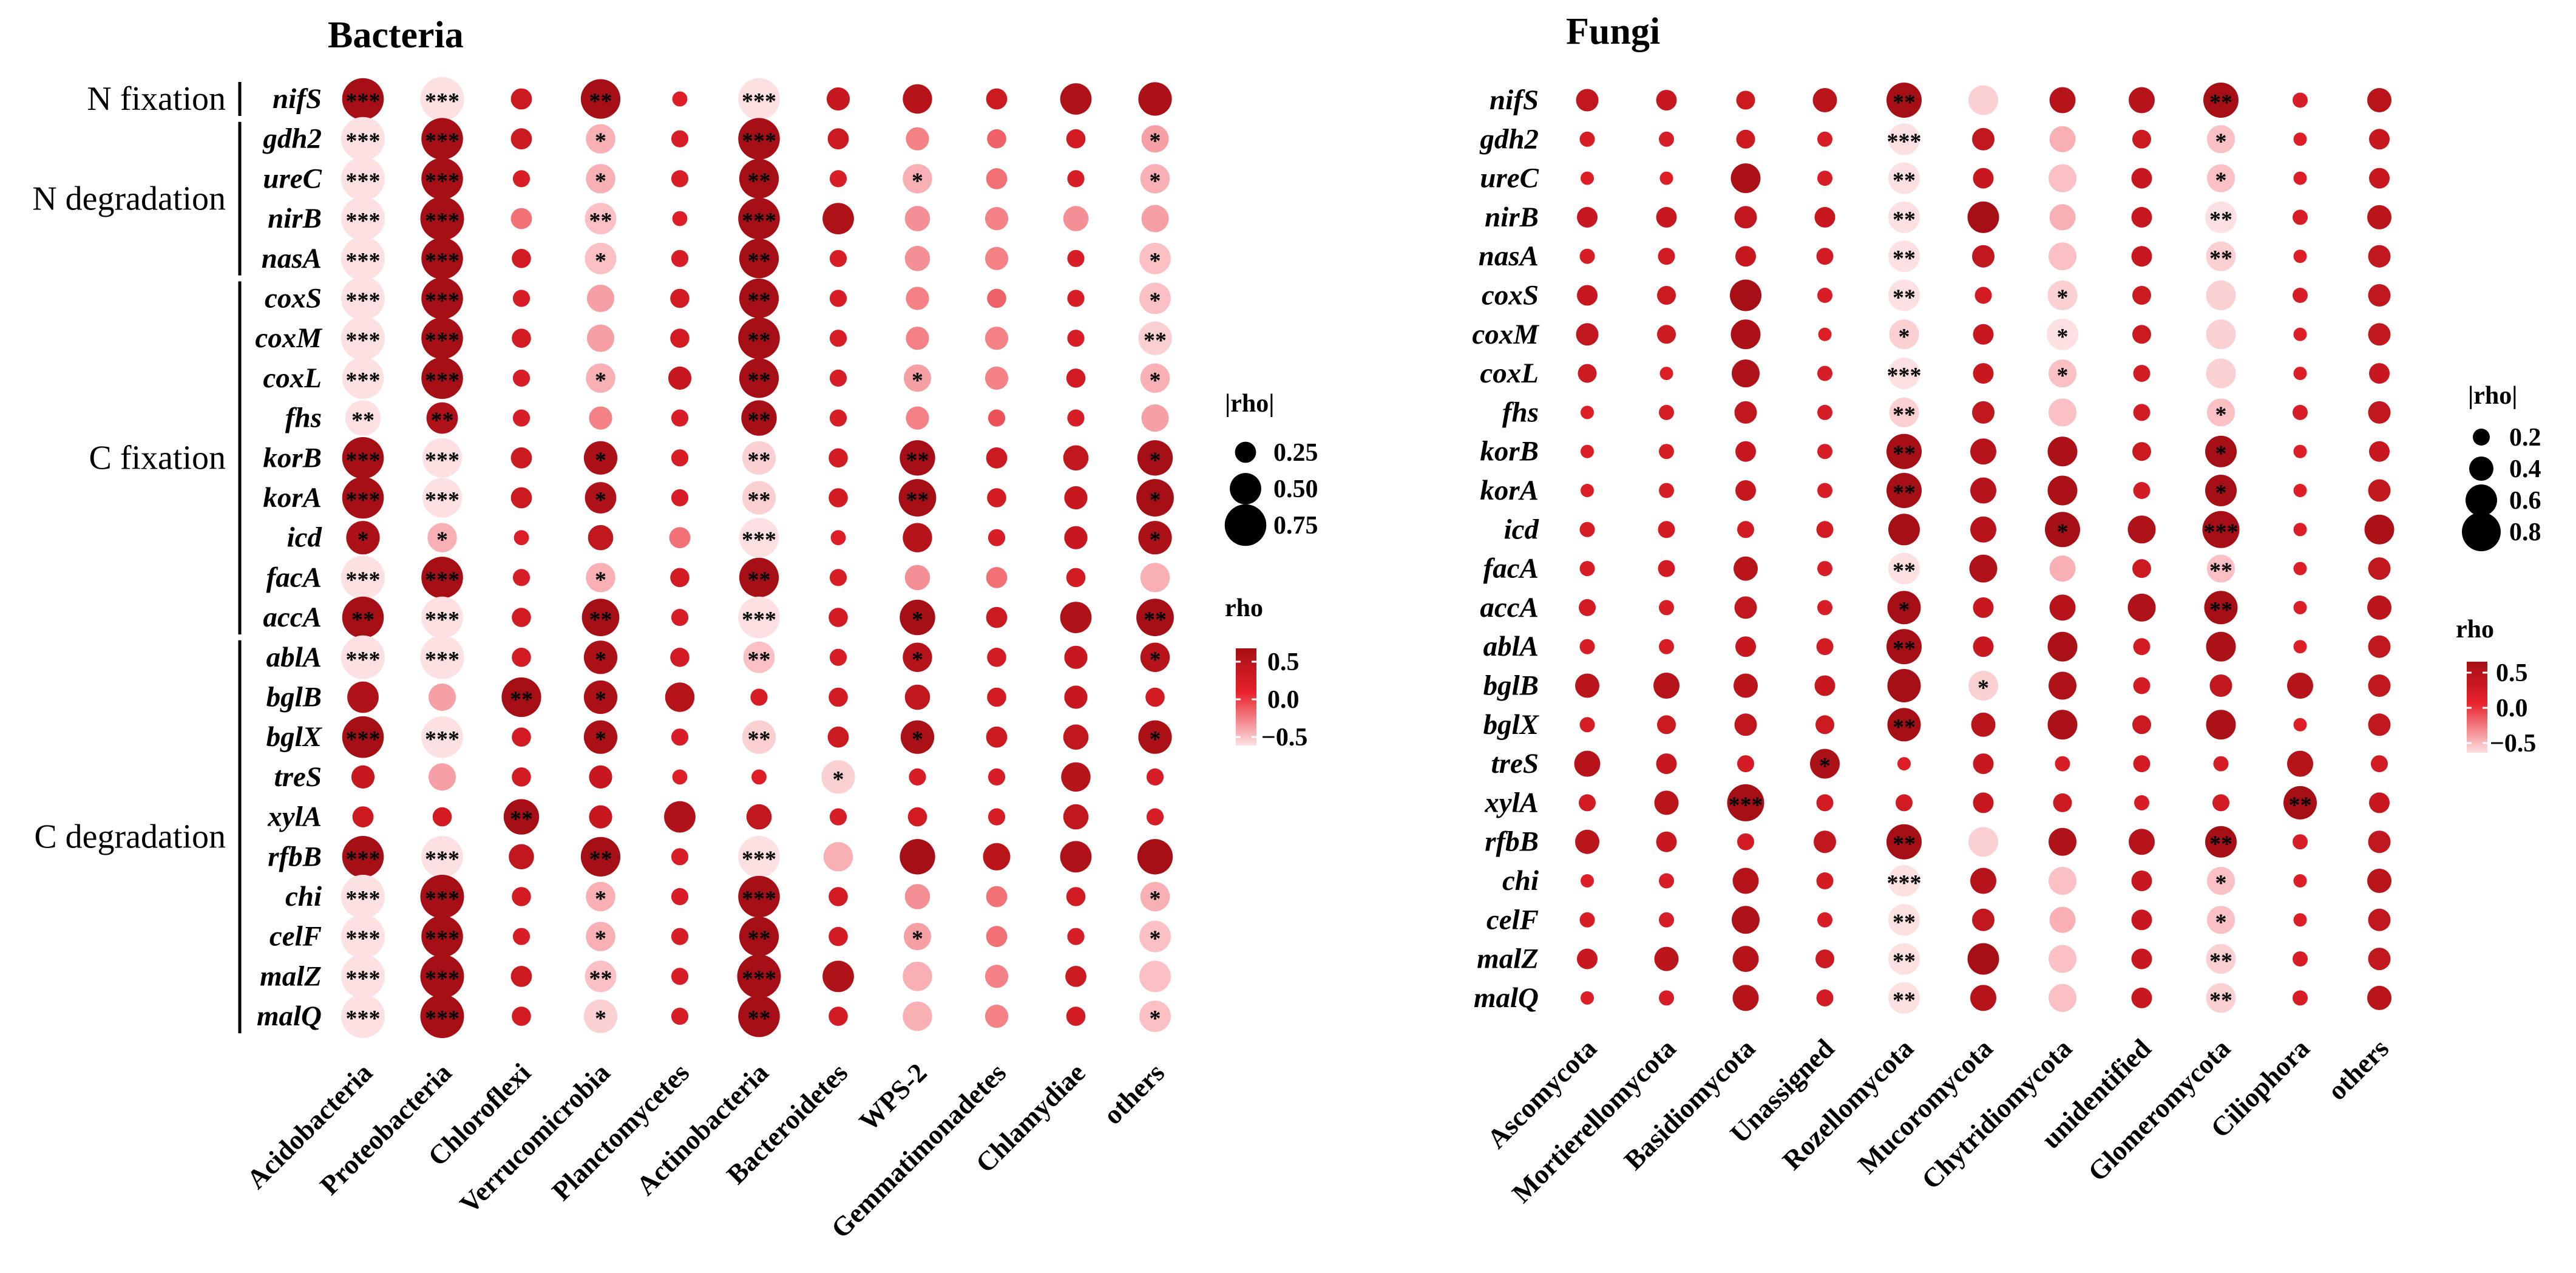 This screenshot has width=2576, height=1273. Describe the element at coordinates (680, 298) in the screenshot. I see `bacteria-dot-coxS-planctomycetes` at that location.